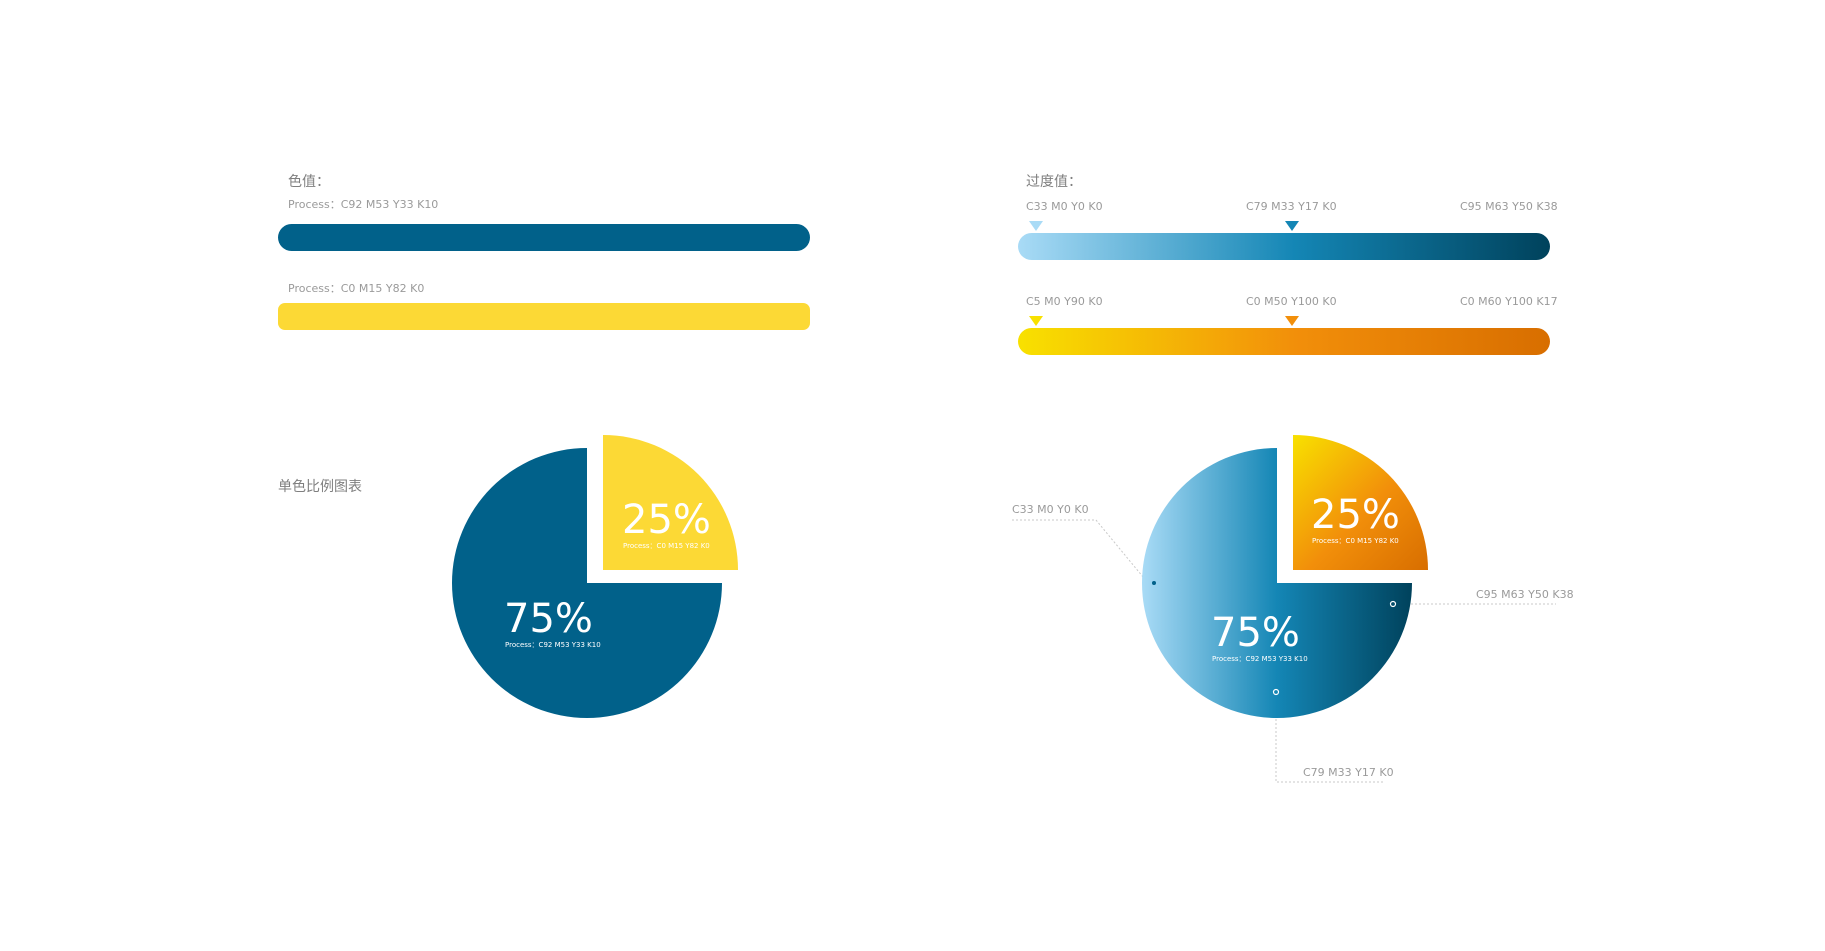 This screenshot has width=1825, height=951. Describe the element at coordinates (1080, 551) in the screenshot. I see `annotation-leader-left` at that location.